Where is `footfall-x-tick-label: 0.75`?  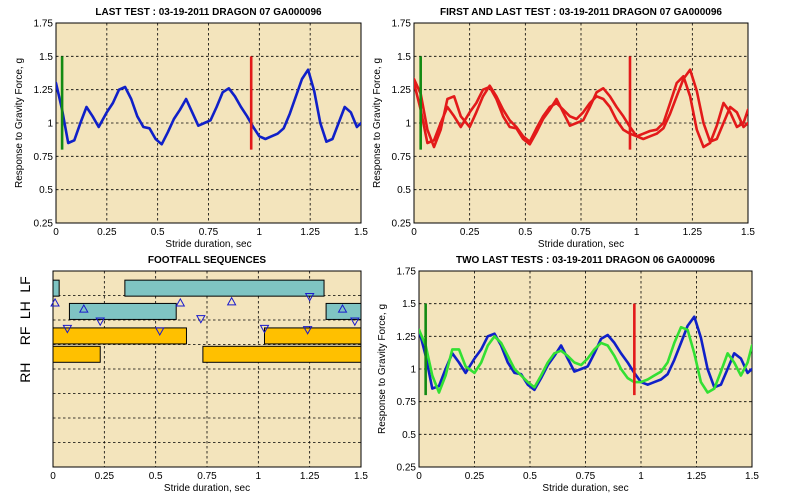 footfall-x-tick-label: 0.75 is located at coordinates (207, 476).